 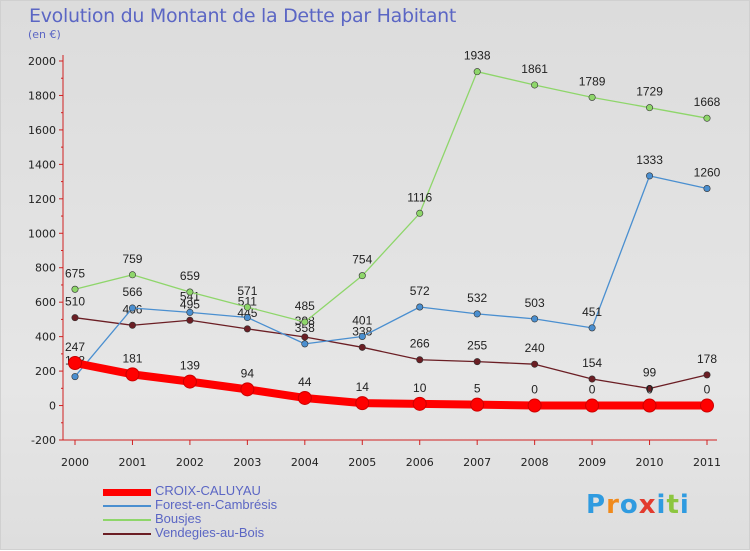 I want to click on y-tick-label: 600, so click(x=45, y=302).